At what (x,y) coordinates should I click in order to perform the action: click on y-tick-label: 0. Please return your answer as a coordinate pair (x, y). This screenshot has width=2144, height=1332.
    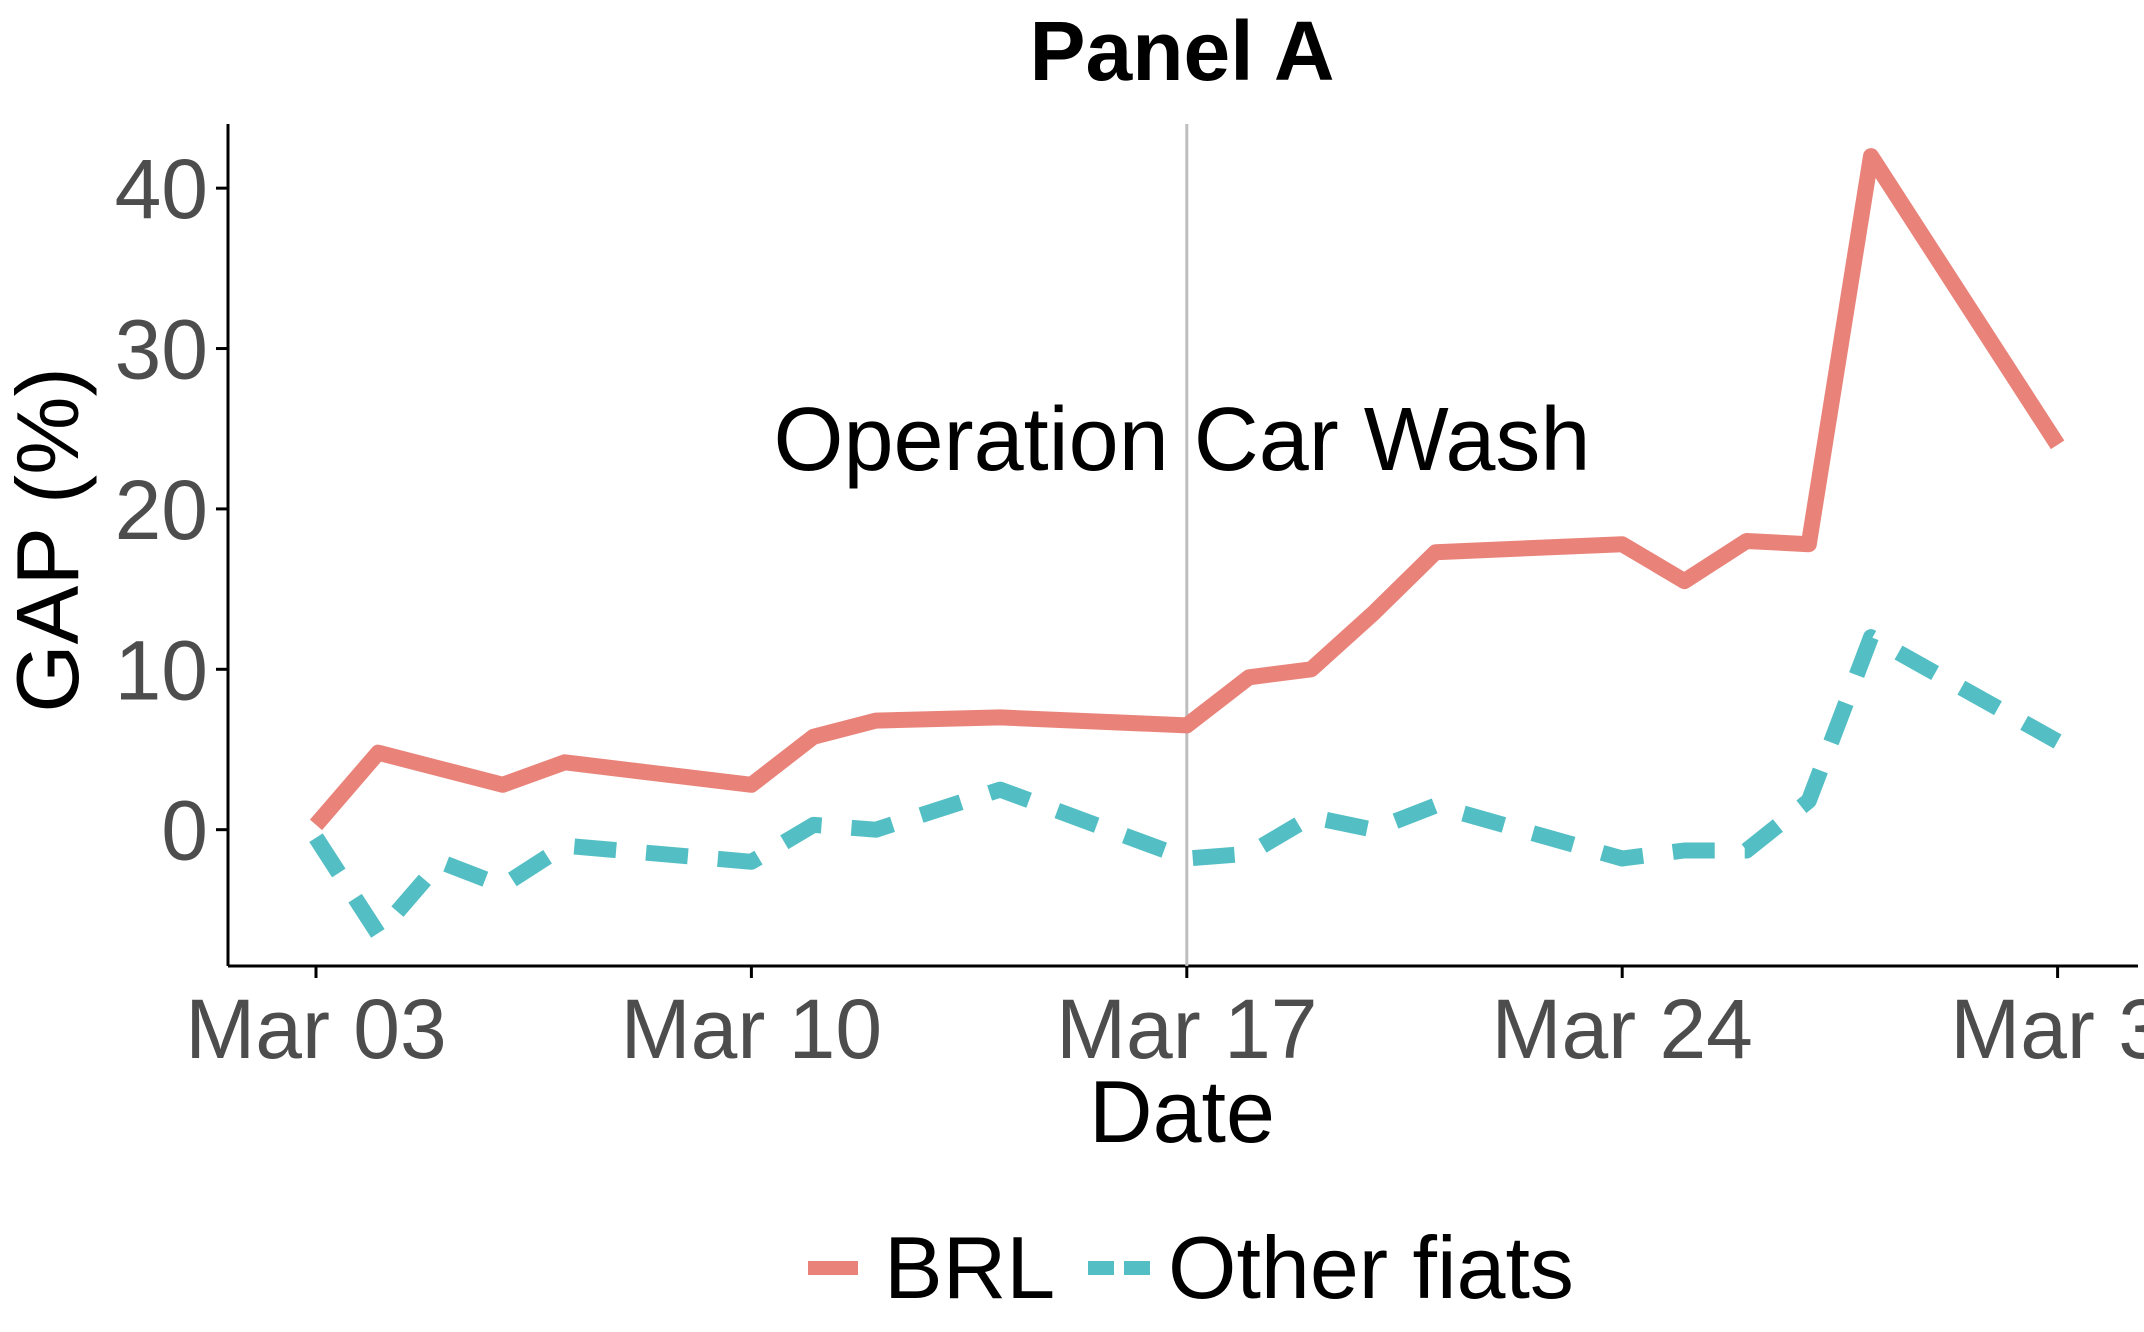
    Looking at the image, I should click on (184, 831).